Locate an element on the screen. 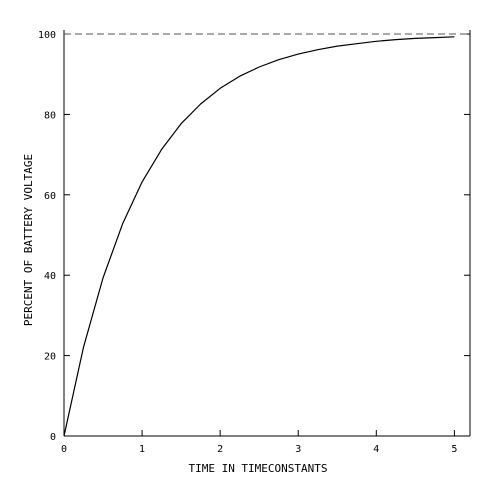  x-tick-label: 3 is located at coordinates (298, 449).